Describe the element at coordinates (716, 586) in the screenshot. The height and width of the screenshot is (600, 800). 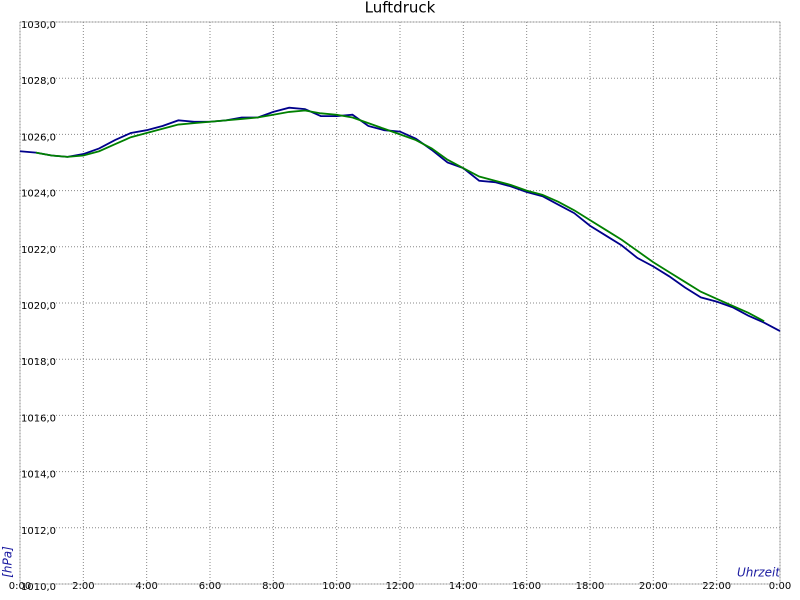
I see `x-tick-label: 22:00` at that location.